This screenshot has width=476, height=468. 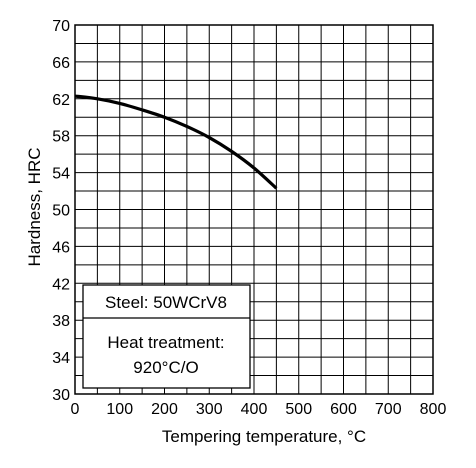 I want to click on x-tick-label: 300, so click(x=209, y=409).